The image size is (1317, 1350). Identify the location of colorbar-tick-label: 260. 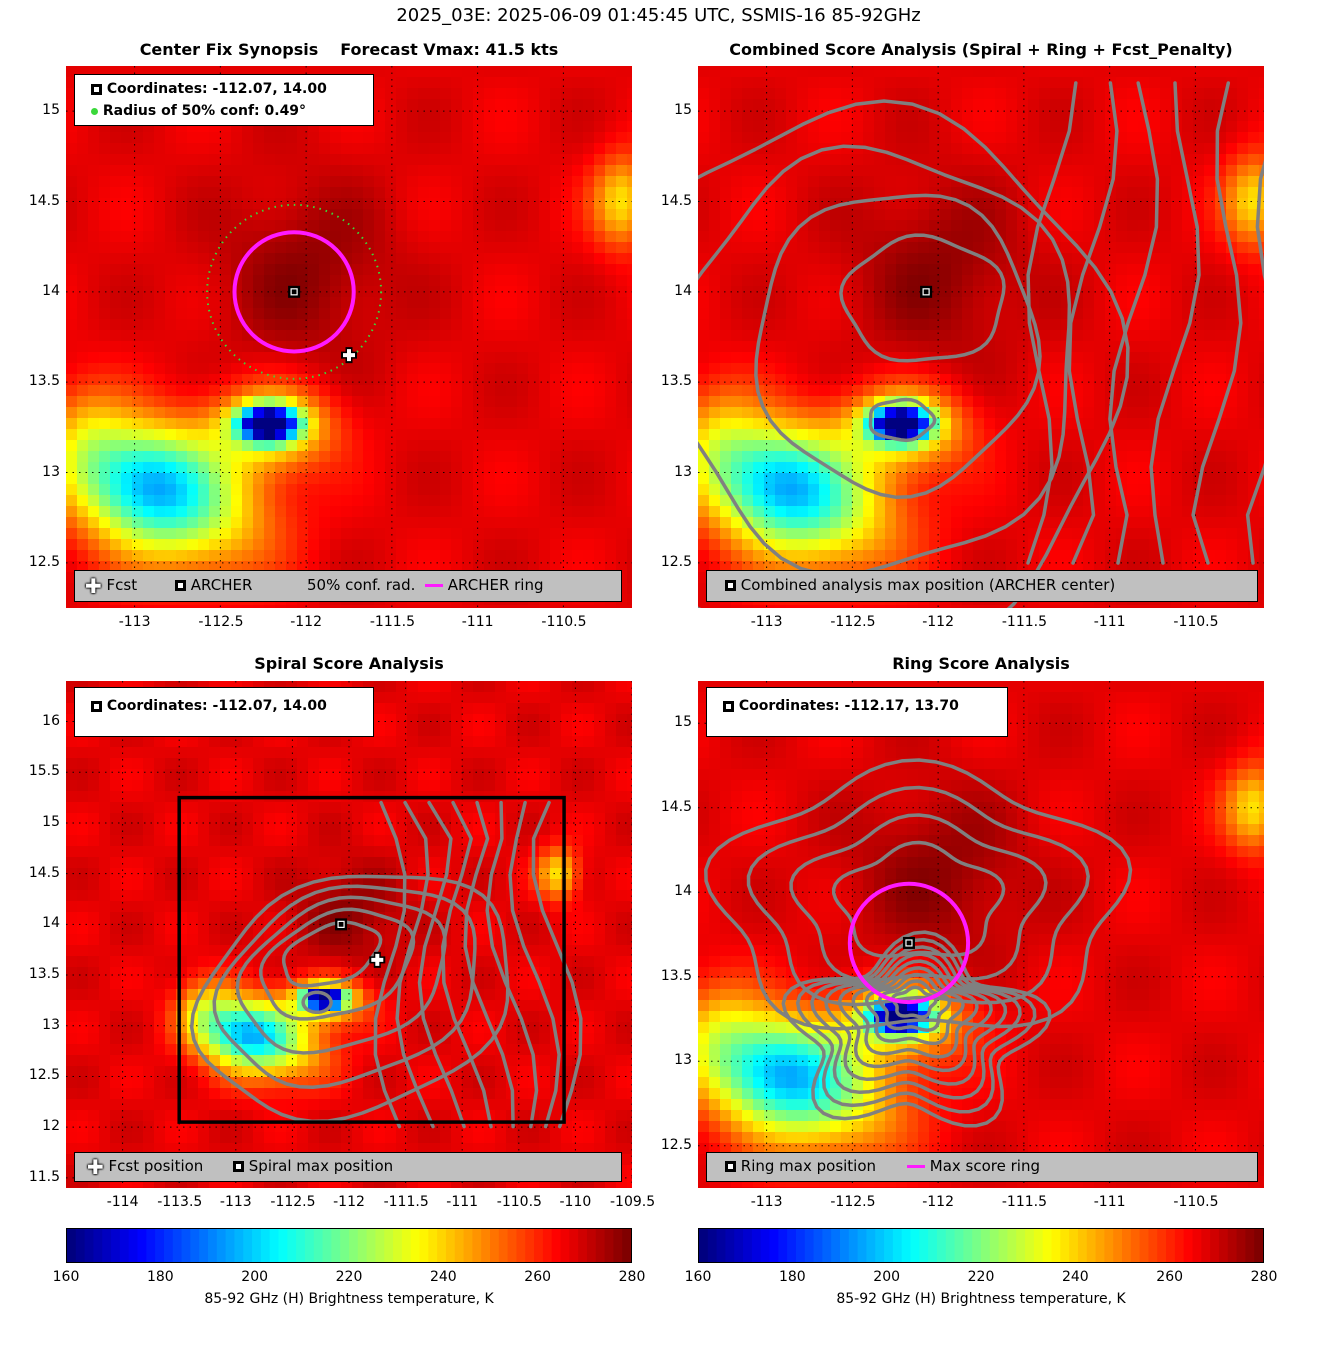
(538, 1277).